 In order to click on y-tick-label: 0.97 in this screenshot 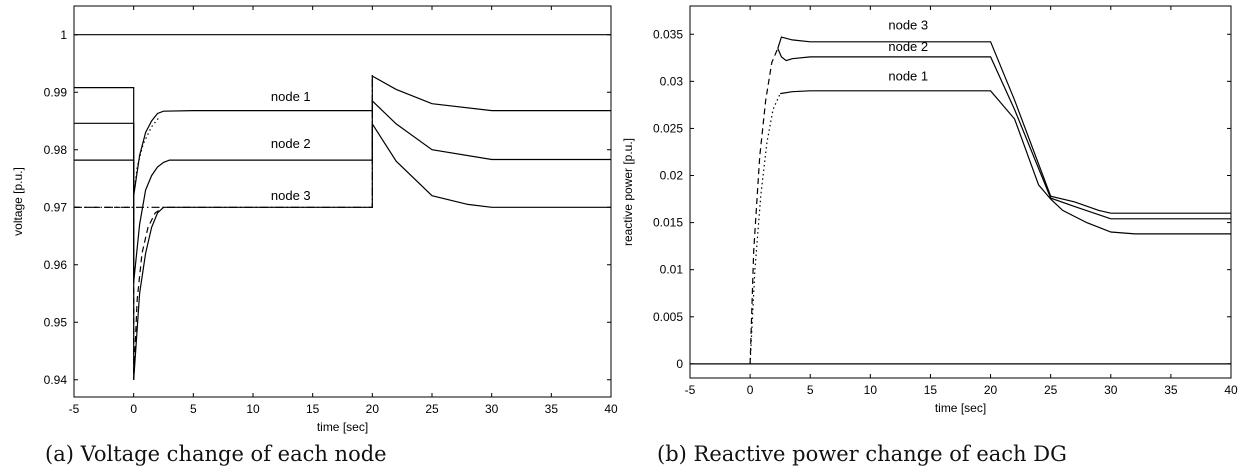, I will do `click(56, 207)`.